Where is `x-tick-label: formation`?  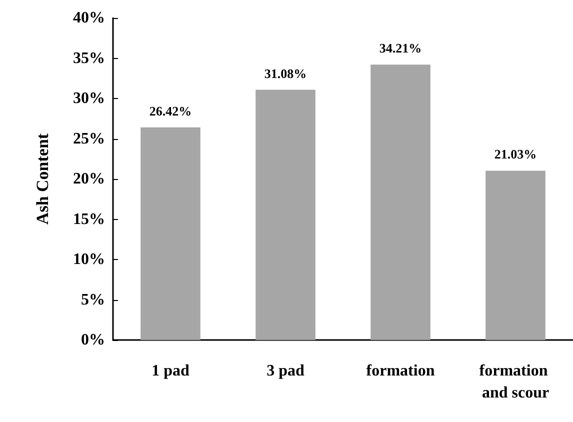 x-tick-label: formation is located at coordinates (400, 371).